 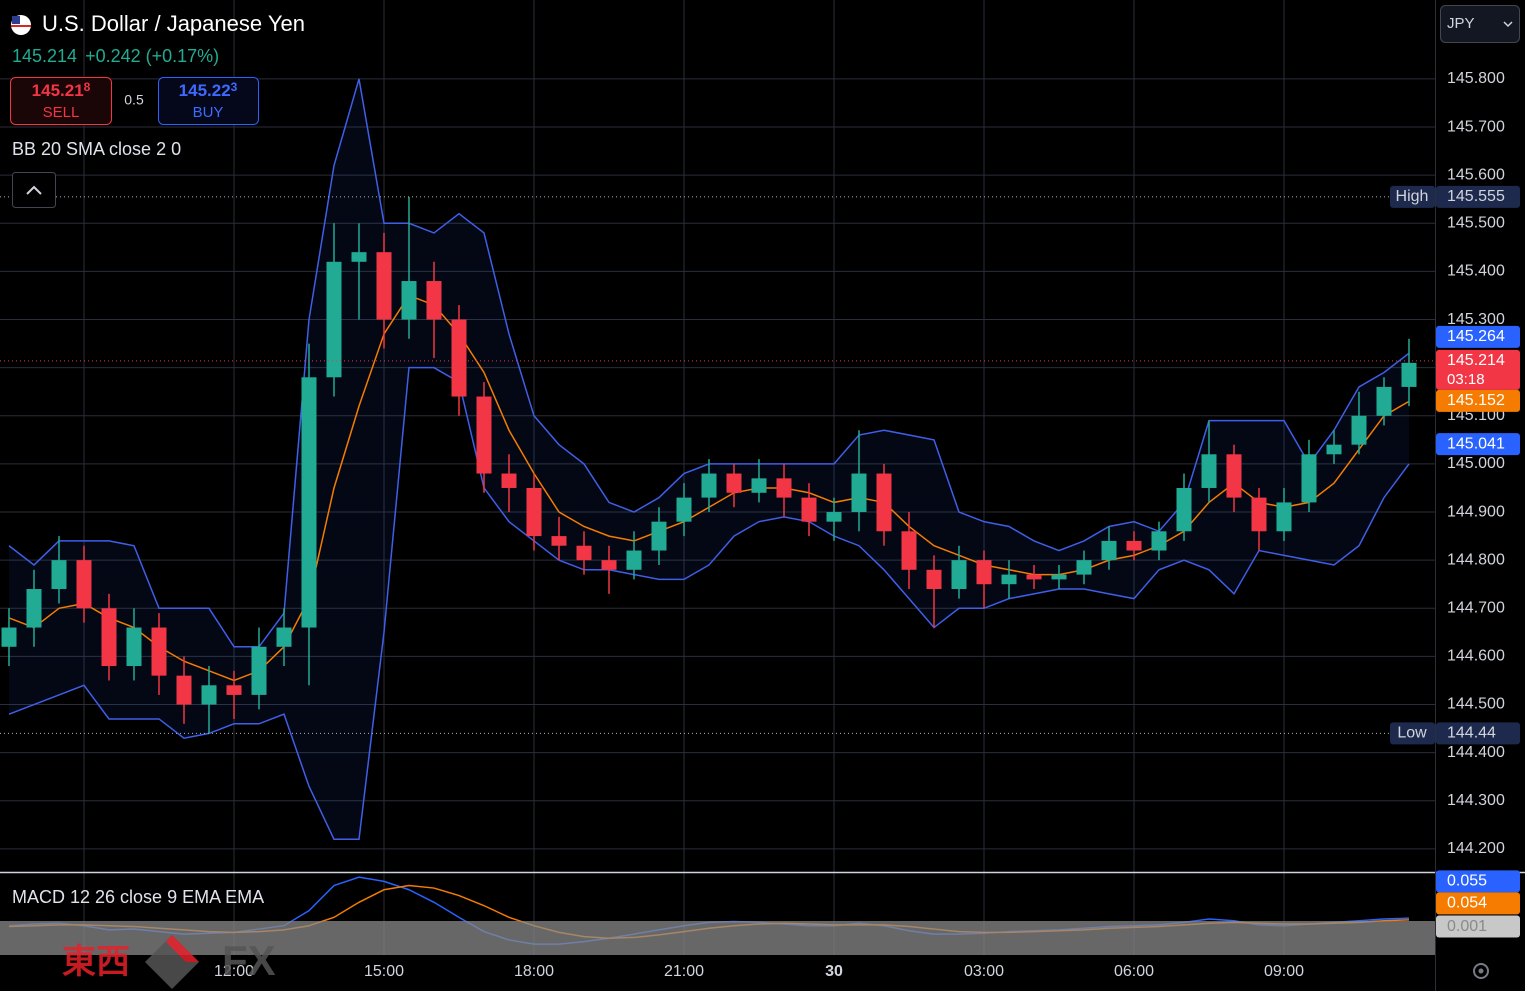 I want to click on sell-price: 145.218, so click(x=61, y=90).